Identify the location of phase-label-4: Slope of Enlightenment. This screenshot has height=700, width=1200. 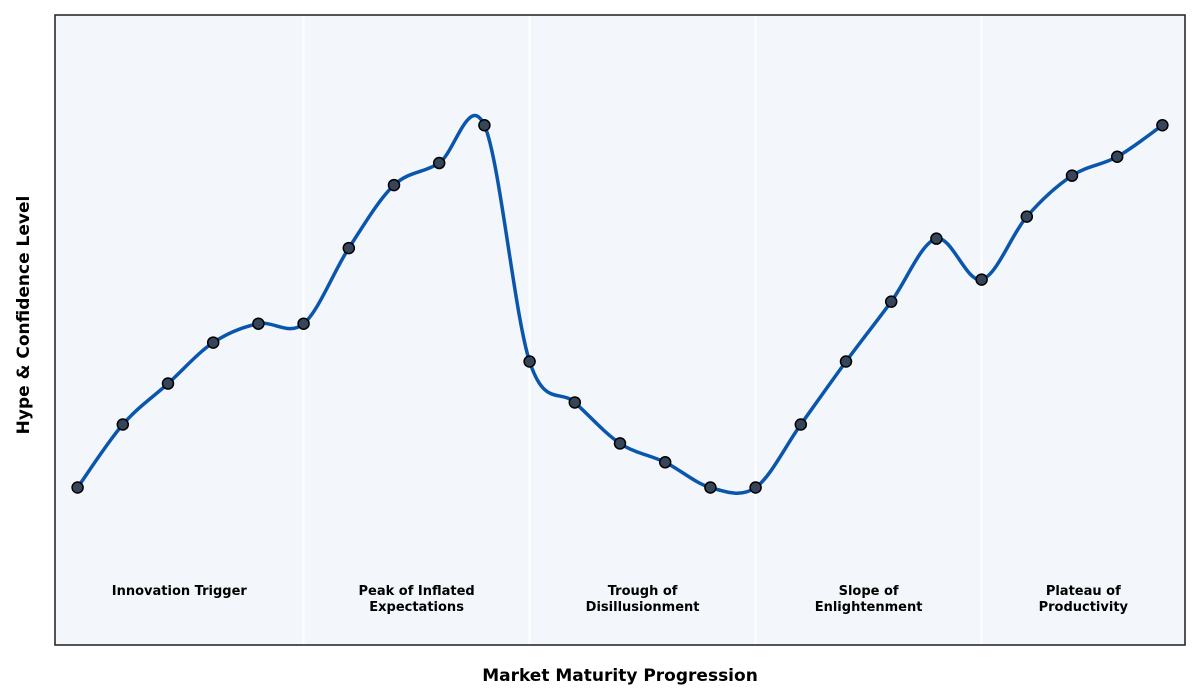
(869, 599).